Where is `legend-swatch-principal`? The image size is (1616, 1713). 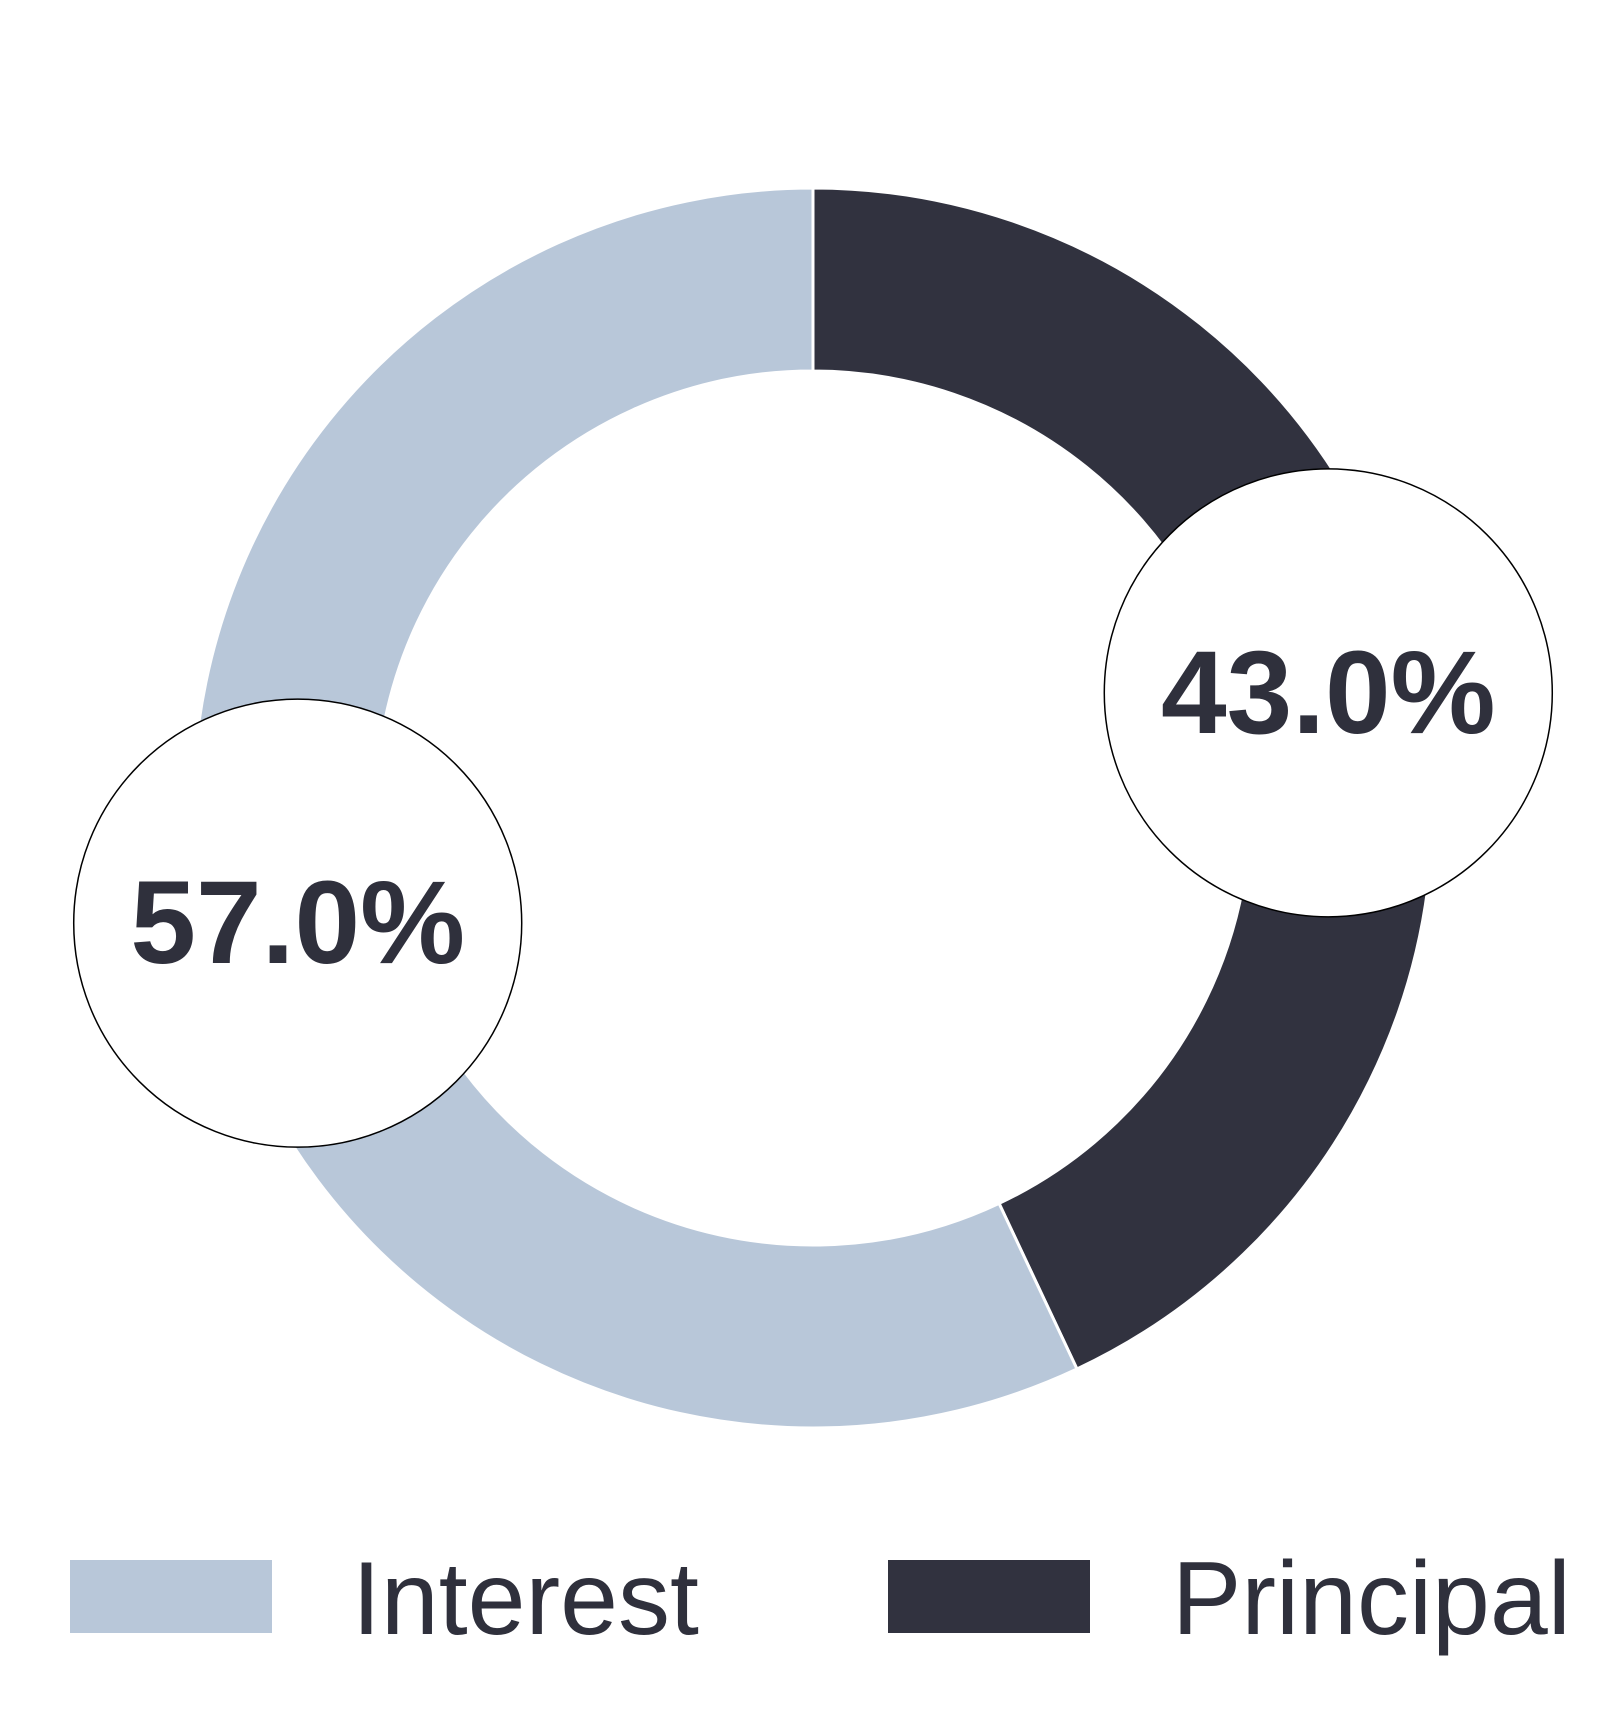
legend-swatch-principal is located at coordinates (989, 1596).